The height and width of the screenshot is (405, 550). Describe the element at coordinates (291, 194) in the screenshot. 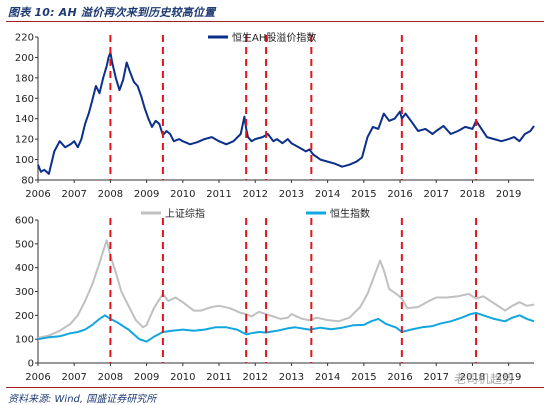

I see `panel-1-x-tick-label: 2013` at that location.